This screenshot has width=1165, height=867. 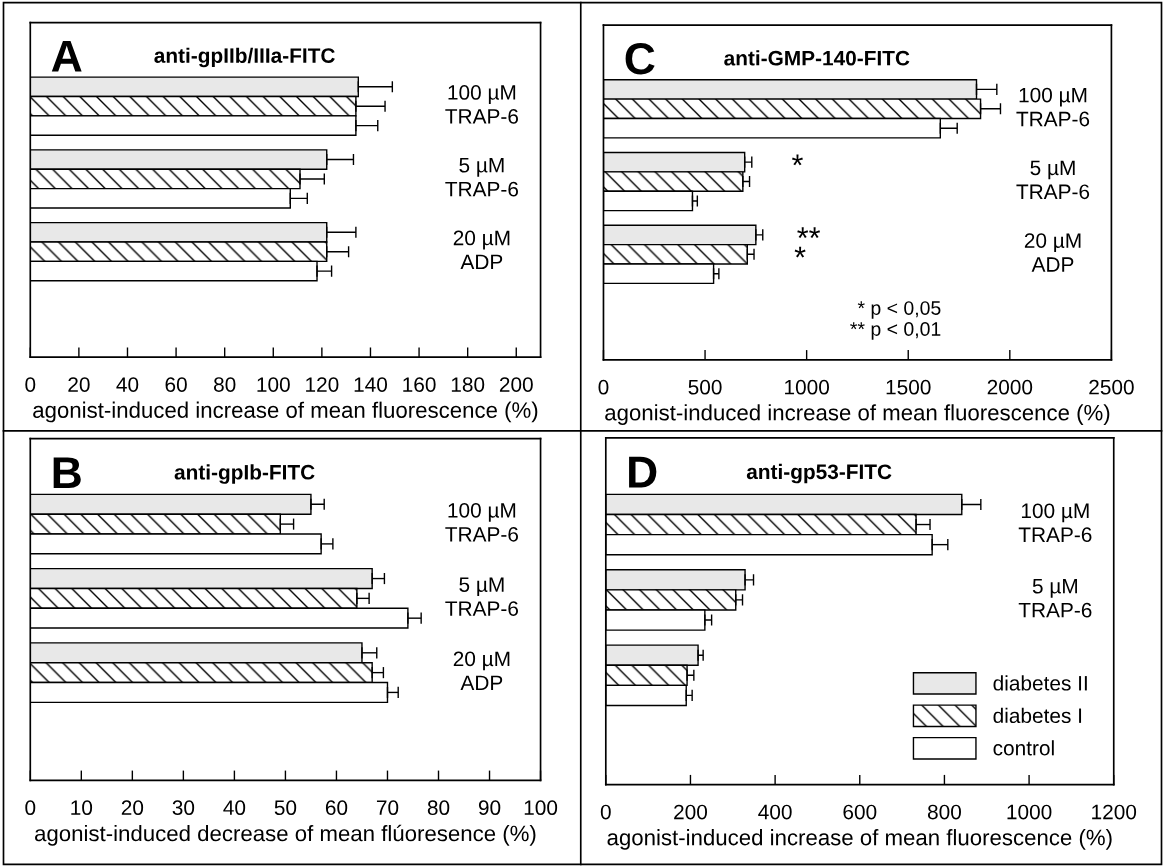 I want to click on x-tick-label: 70, so click(x=387, y=808).